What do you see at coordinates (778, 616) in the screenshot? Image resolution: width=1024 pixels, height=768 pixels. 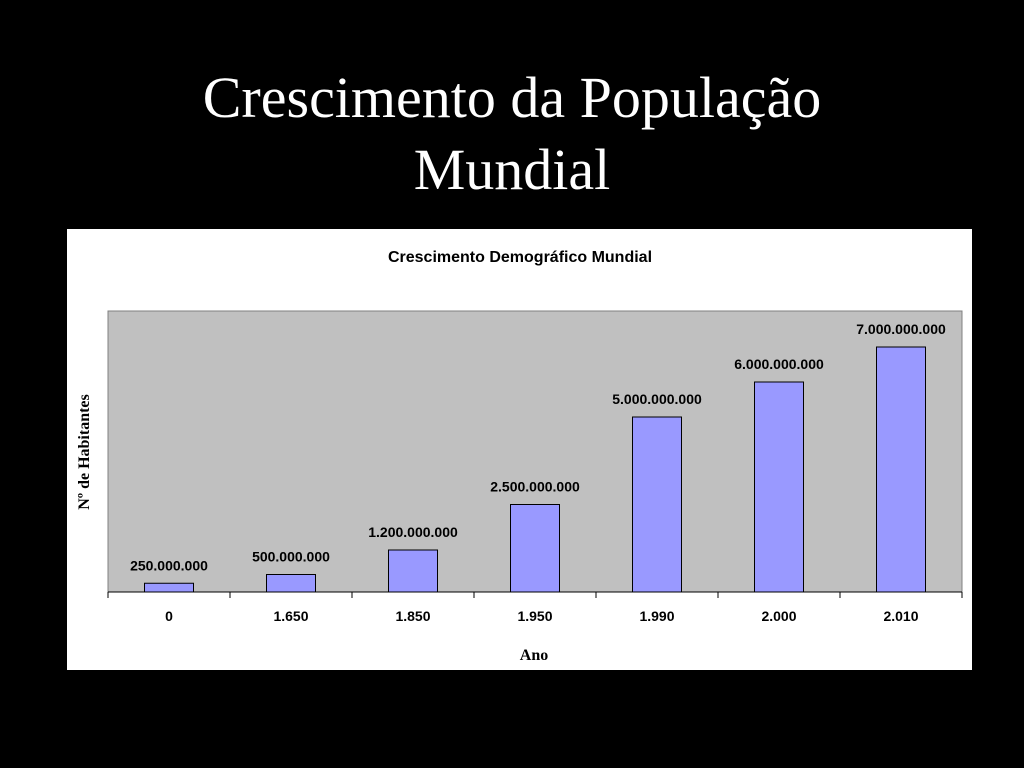 I see `x-tick-label: 2.000` at bounding box center [778, 616].